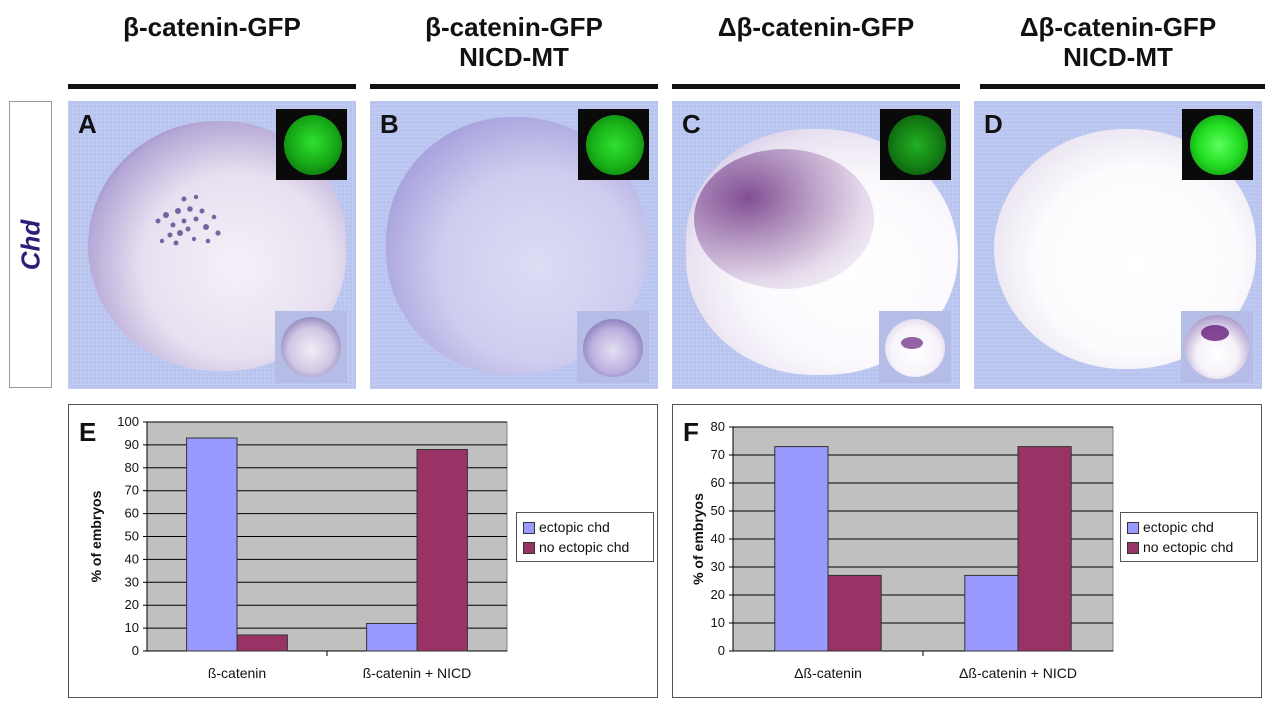 Image resolution: width=1280 pixels, height=721 pixels. Describe the element at coordinates (132, 444) in the screenshot. I see `y-tick-label: 90` at that location.